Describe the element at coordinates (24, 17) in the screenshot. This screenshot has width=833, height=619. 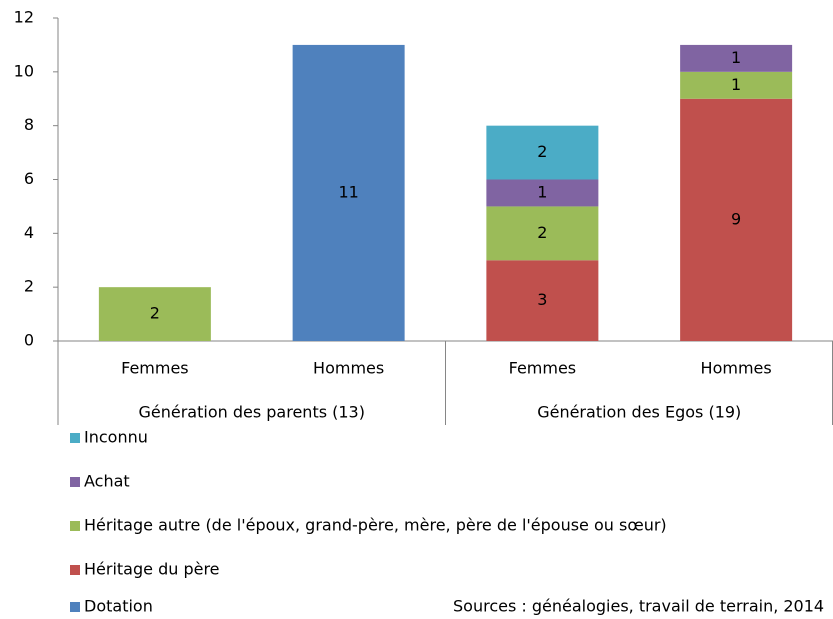
I see `y-tick-label: 12` at that location.